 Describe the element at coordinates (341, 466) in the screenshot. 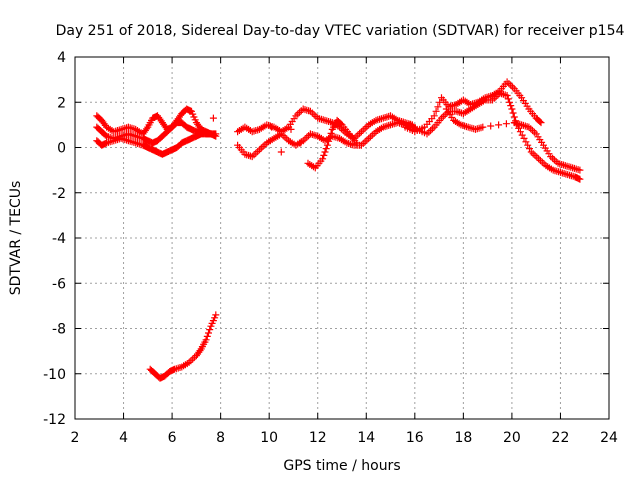

I see `x-axis-label: GPS time / hours` at that location.